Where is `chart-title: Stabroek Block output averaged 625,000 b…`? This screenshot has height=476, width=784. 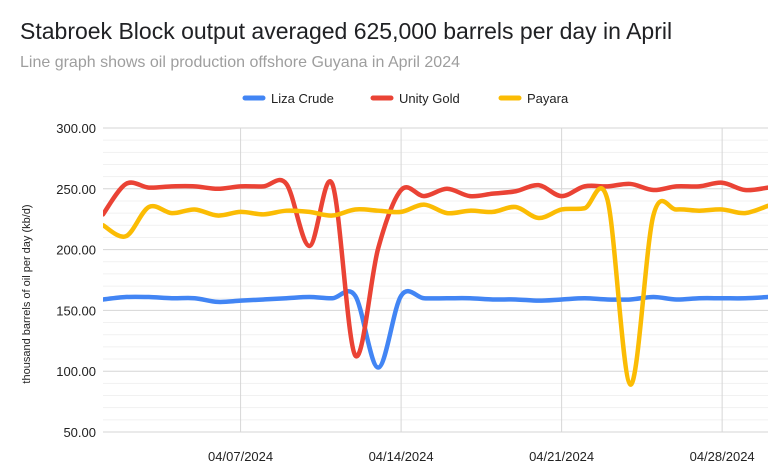 chart-title: Stabroek Block output averaged 625,000 b… is located at coordinates (346, 31).